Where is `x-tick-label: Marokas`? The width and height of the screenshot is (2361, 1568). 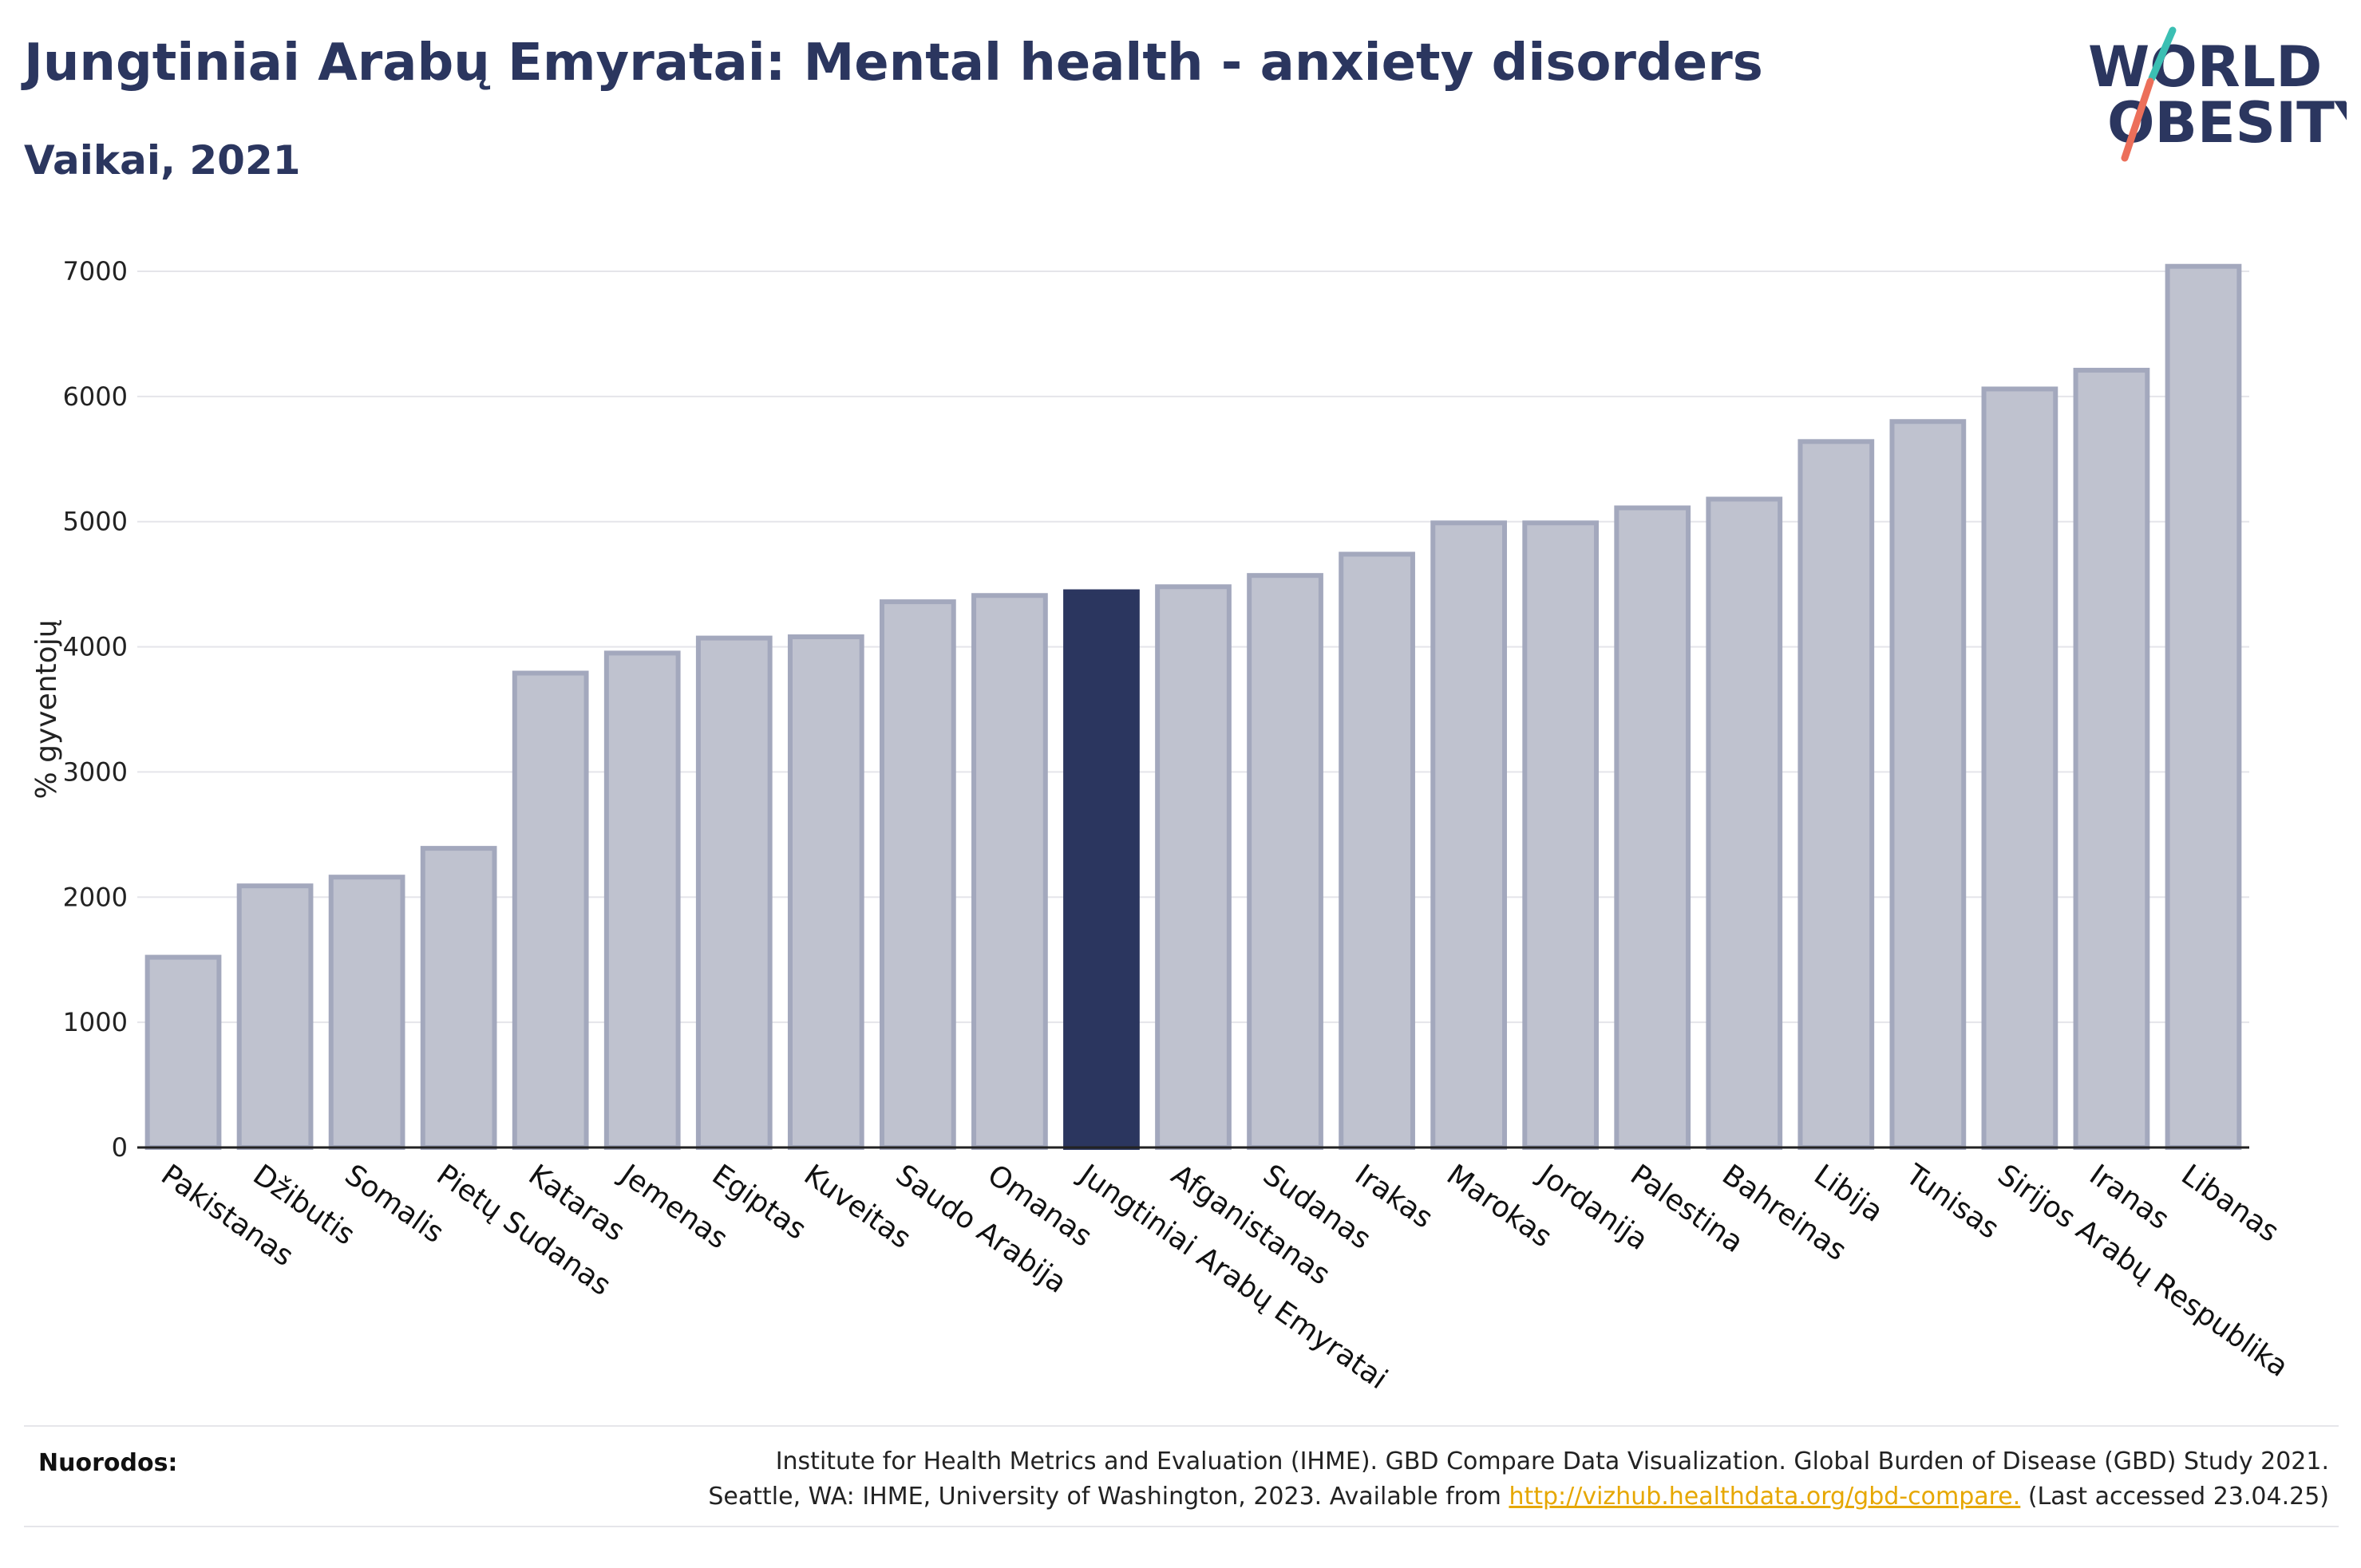
x-tick-label: Marokas is located at coordinates (1499, 1206).